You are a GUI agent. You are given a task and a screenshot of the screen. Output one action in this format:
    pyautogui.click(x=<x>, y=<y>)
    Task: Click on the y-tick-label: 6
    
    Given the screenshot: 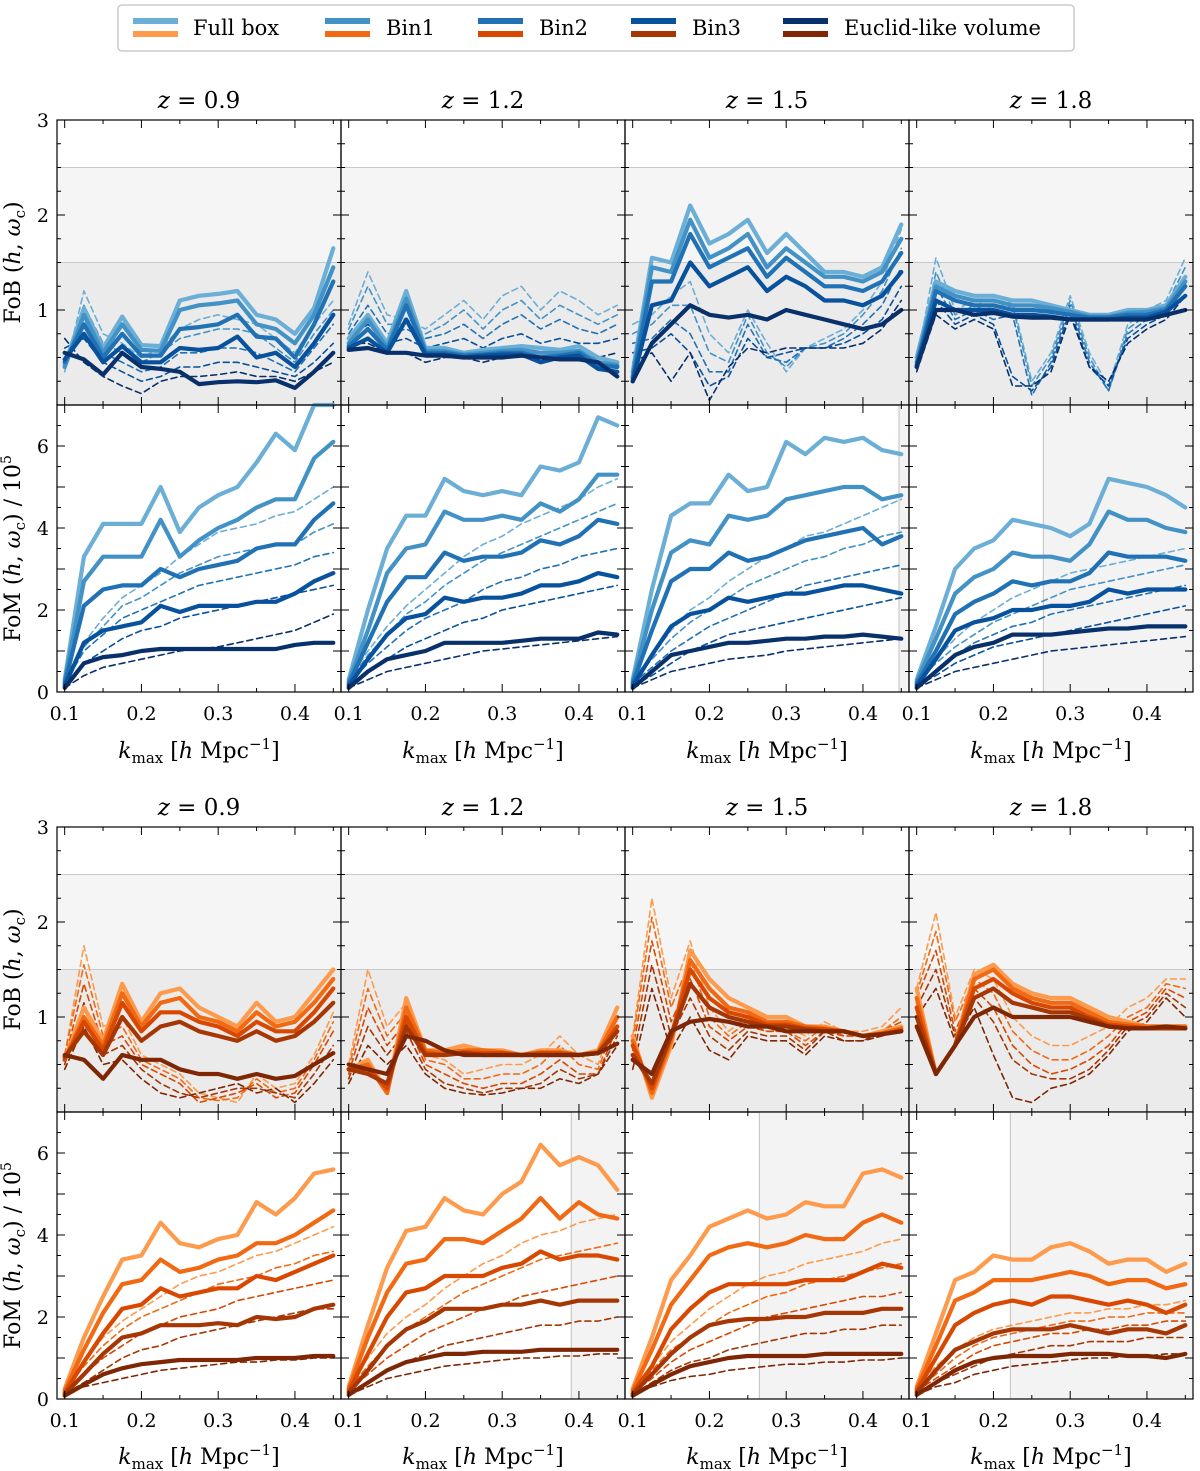 What is the action you would take?
    pyautogui.click(x=43, y=1154)
    